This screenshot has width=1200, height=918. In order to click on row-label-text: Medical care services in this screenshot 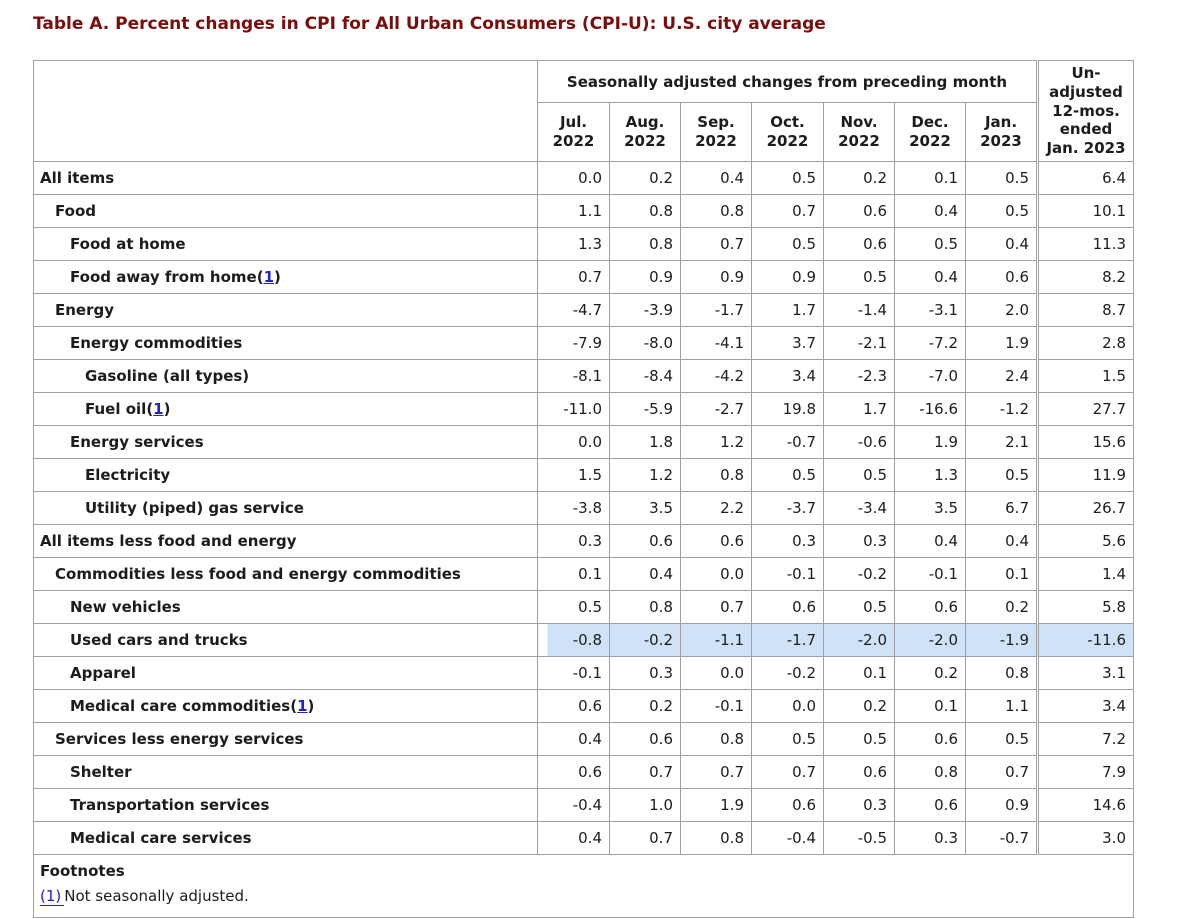, I will do `click(161, 838)`.